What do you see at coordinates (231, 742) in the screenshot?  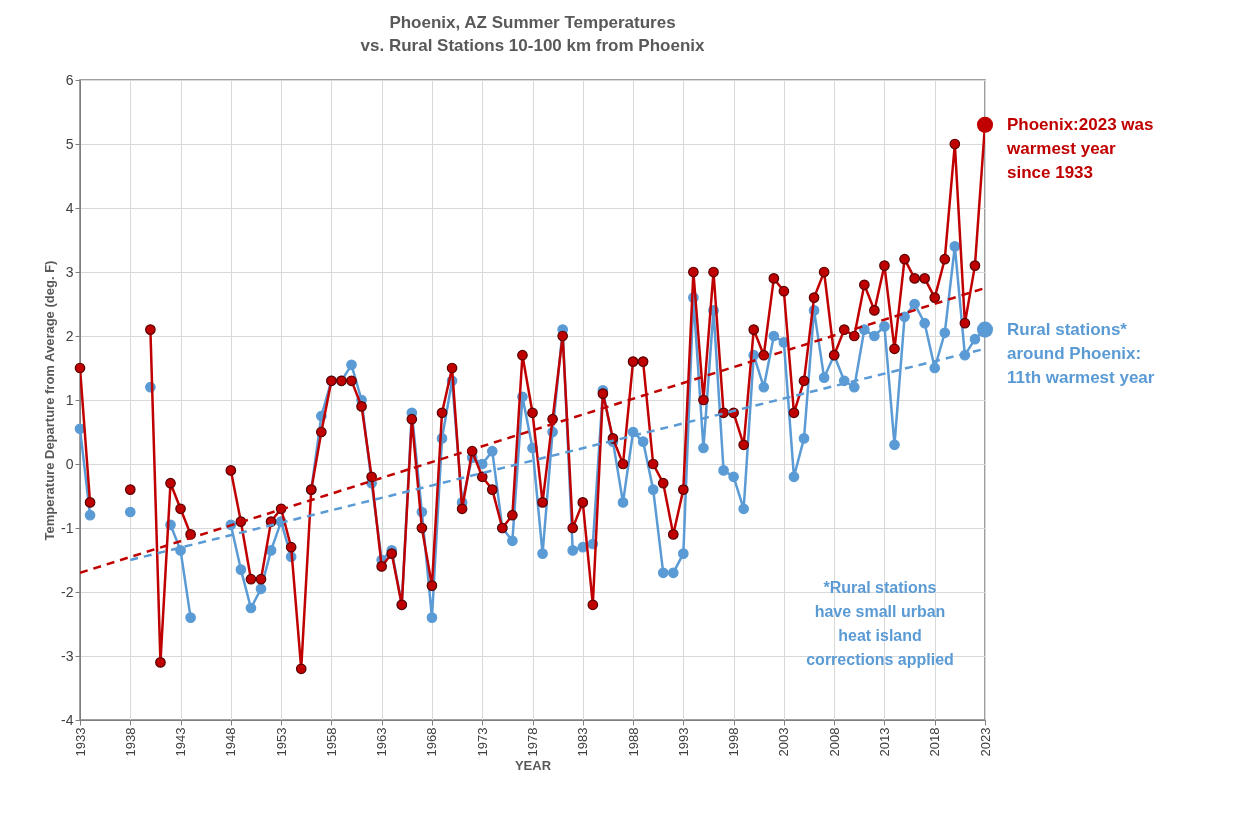 I see `x-tick-label: 1948` at bounding box center [231, 742].